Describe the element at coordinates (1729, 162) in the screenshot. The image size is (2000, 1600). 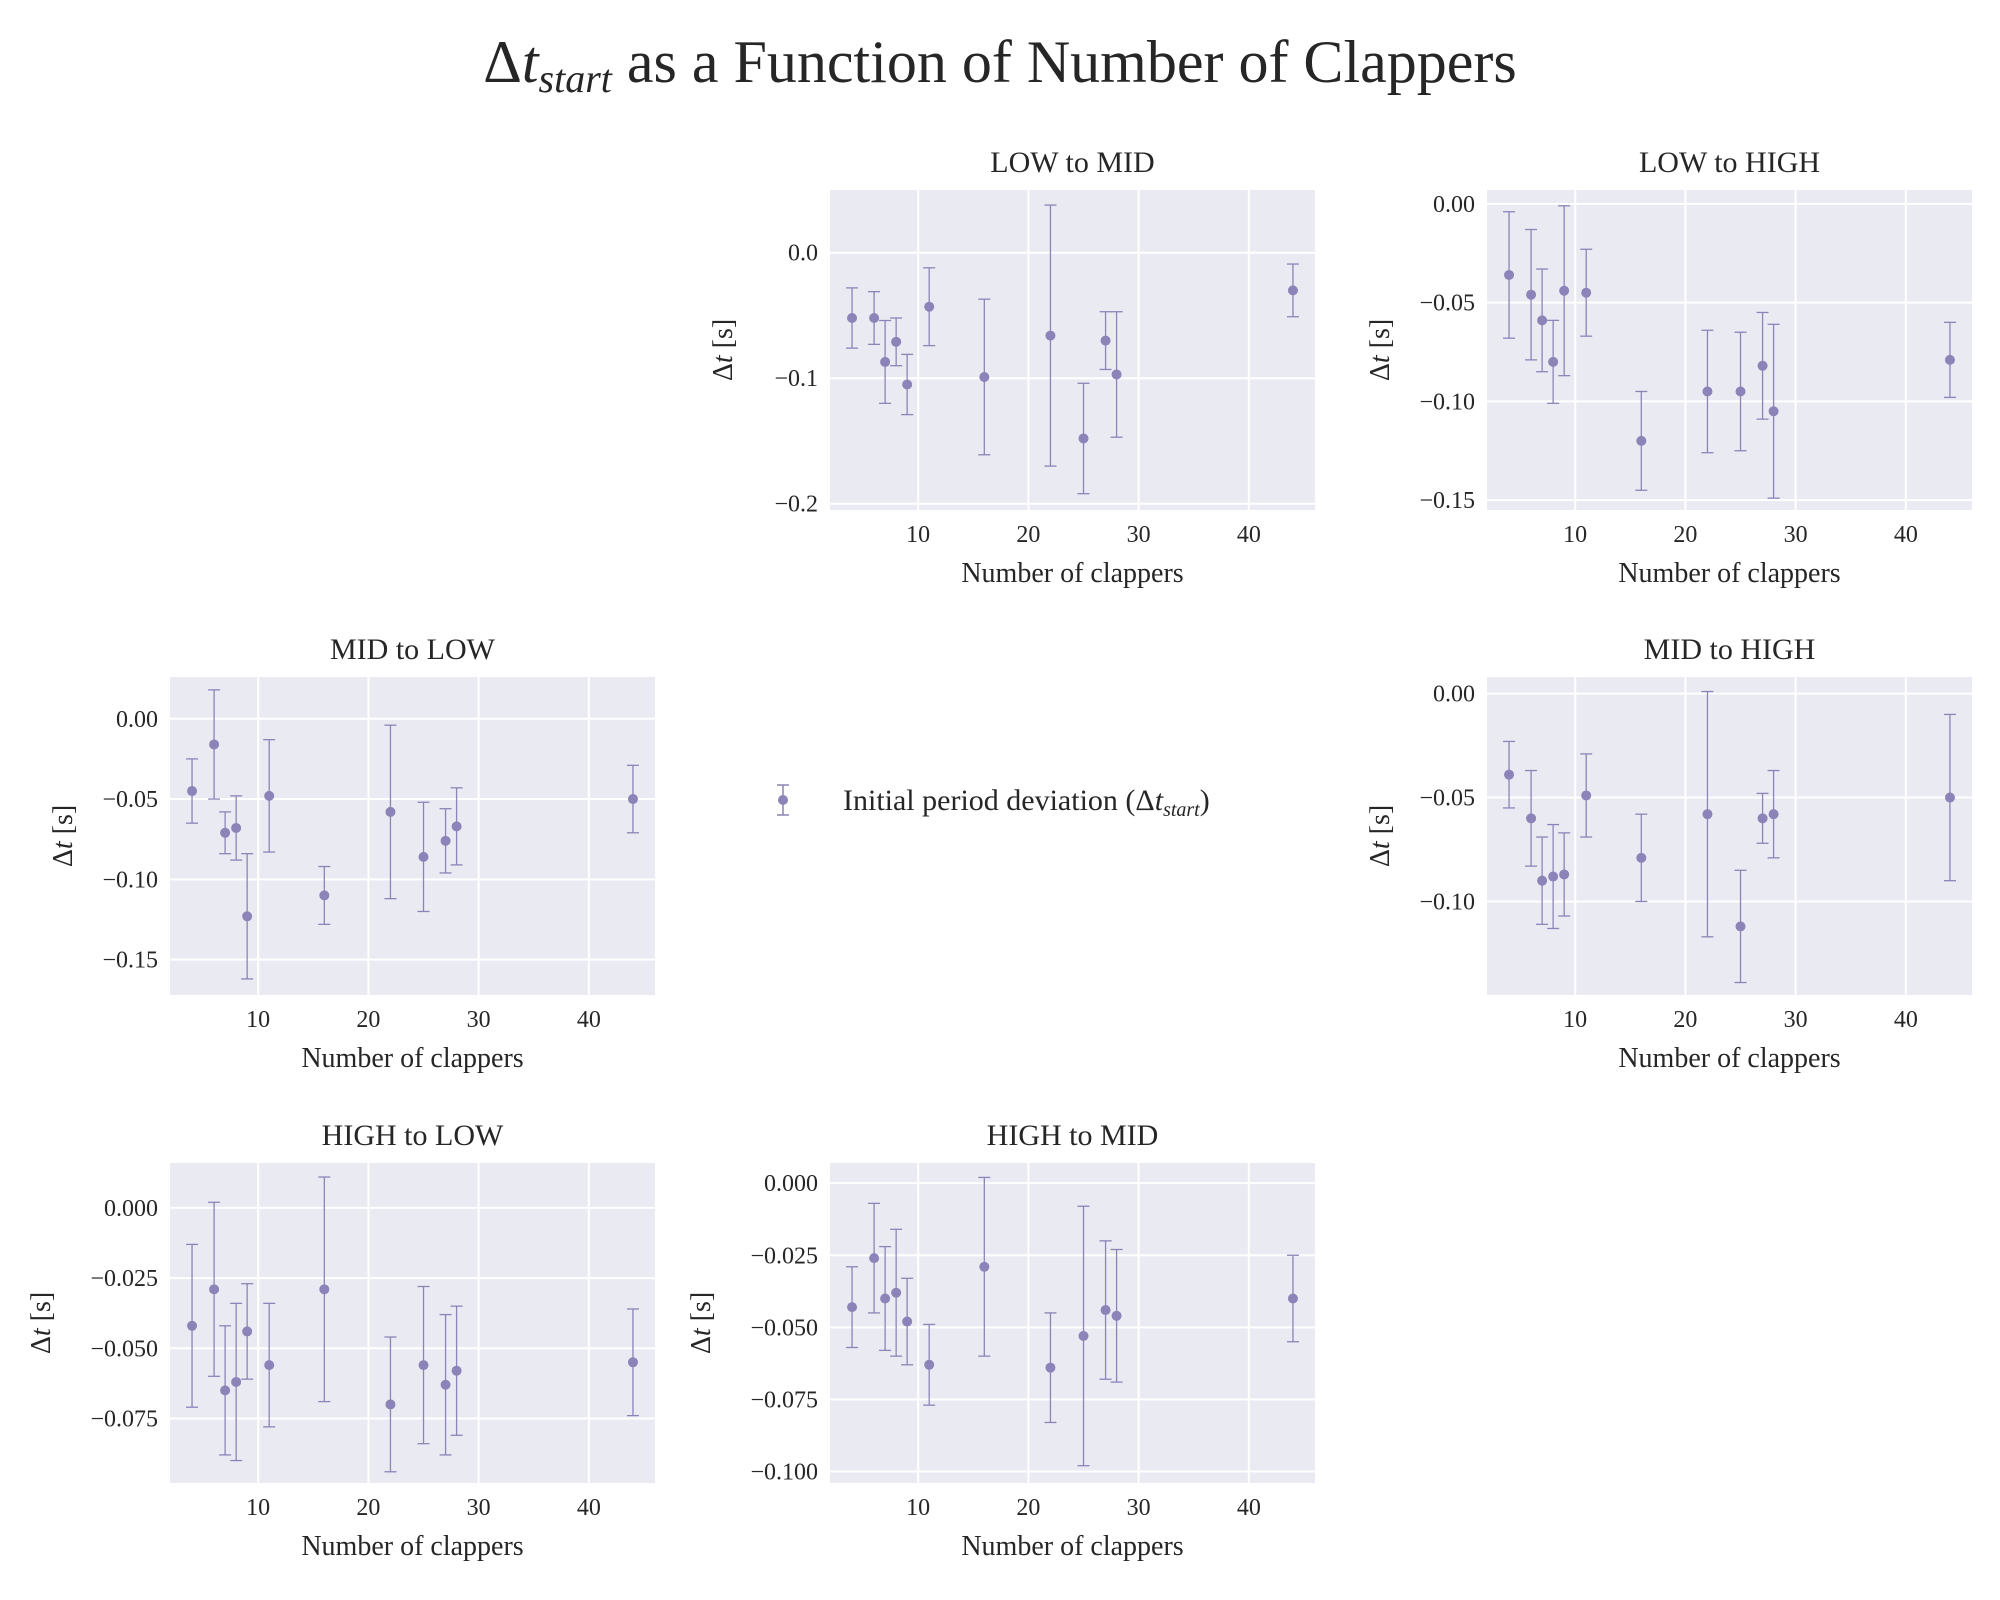
I see `subplot-title: LOW to HIGH` at that location.